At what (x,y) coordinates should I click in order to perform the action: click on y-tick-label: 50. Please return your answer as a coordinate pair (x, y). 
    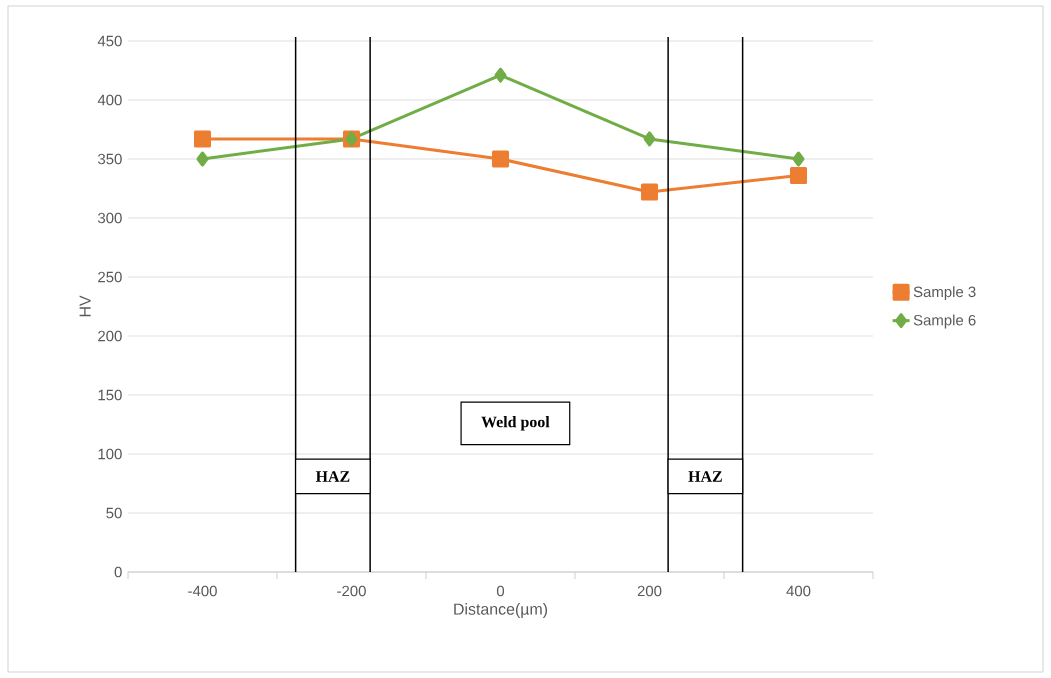
    Looking at the image, I should click on (114, 513).